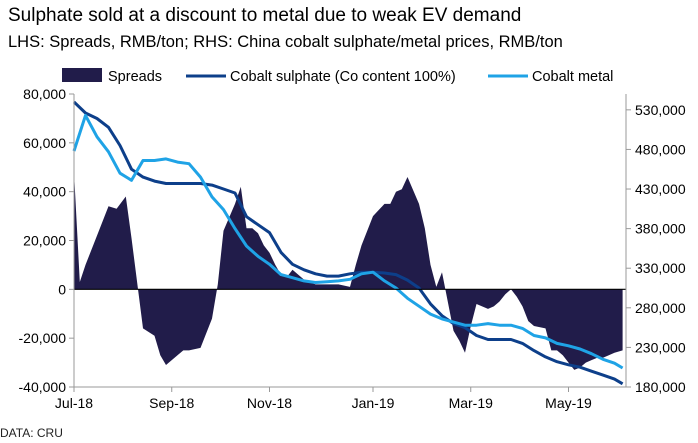  I want to click on legend-label-metal: Cobalt metal, so click(572, 77).